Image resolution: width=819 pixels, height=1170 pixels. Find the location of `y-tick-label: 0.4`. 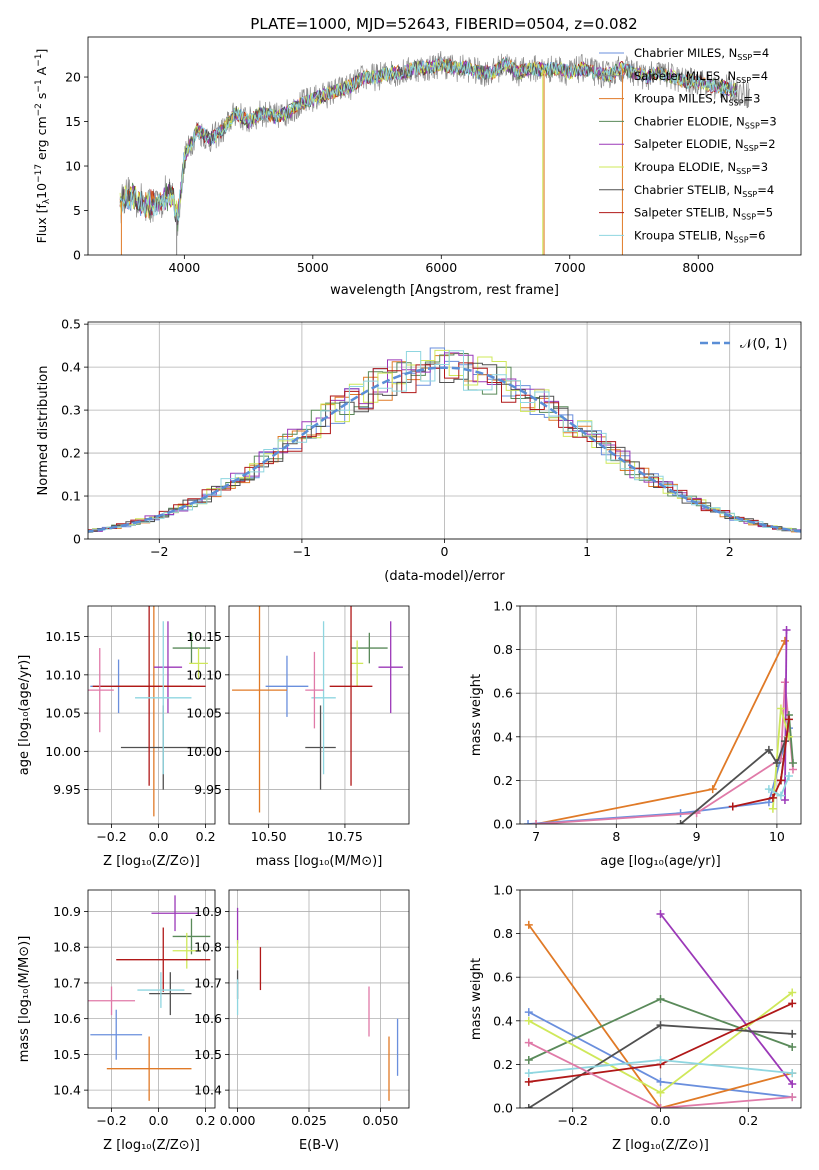

y-tick-label: 0.4 is located at coordinates (71, 367).